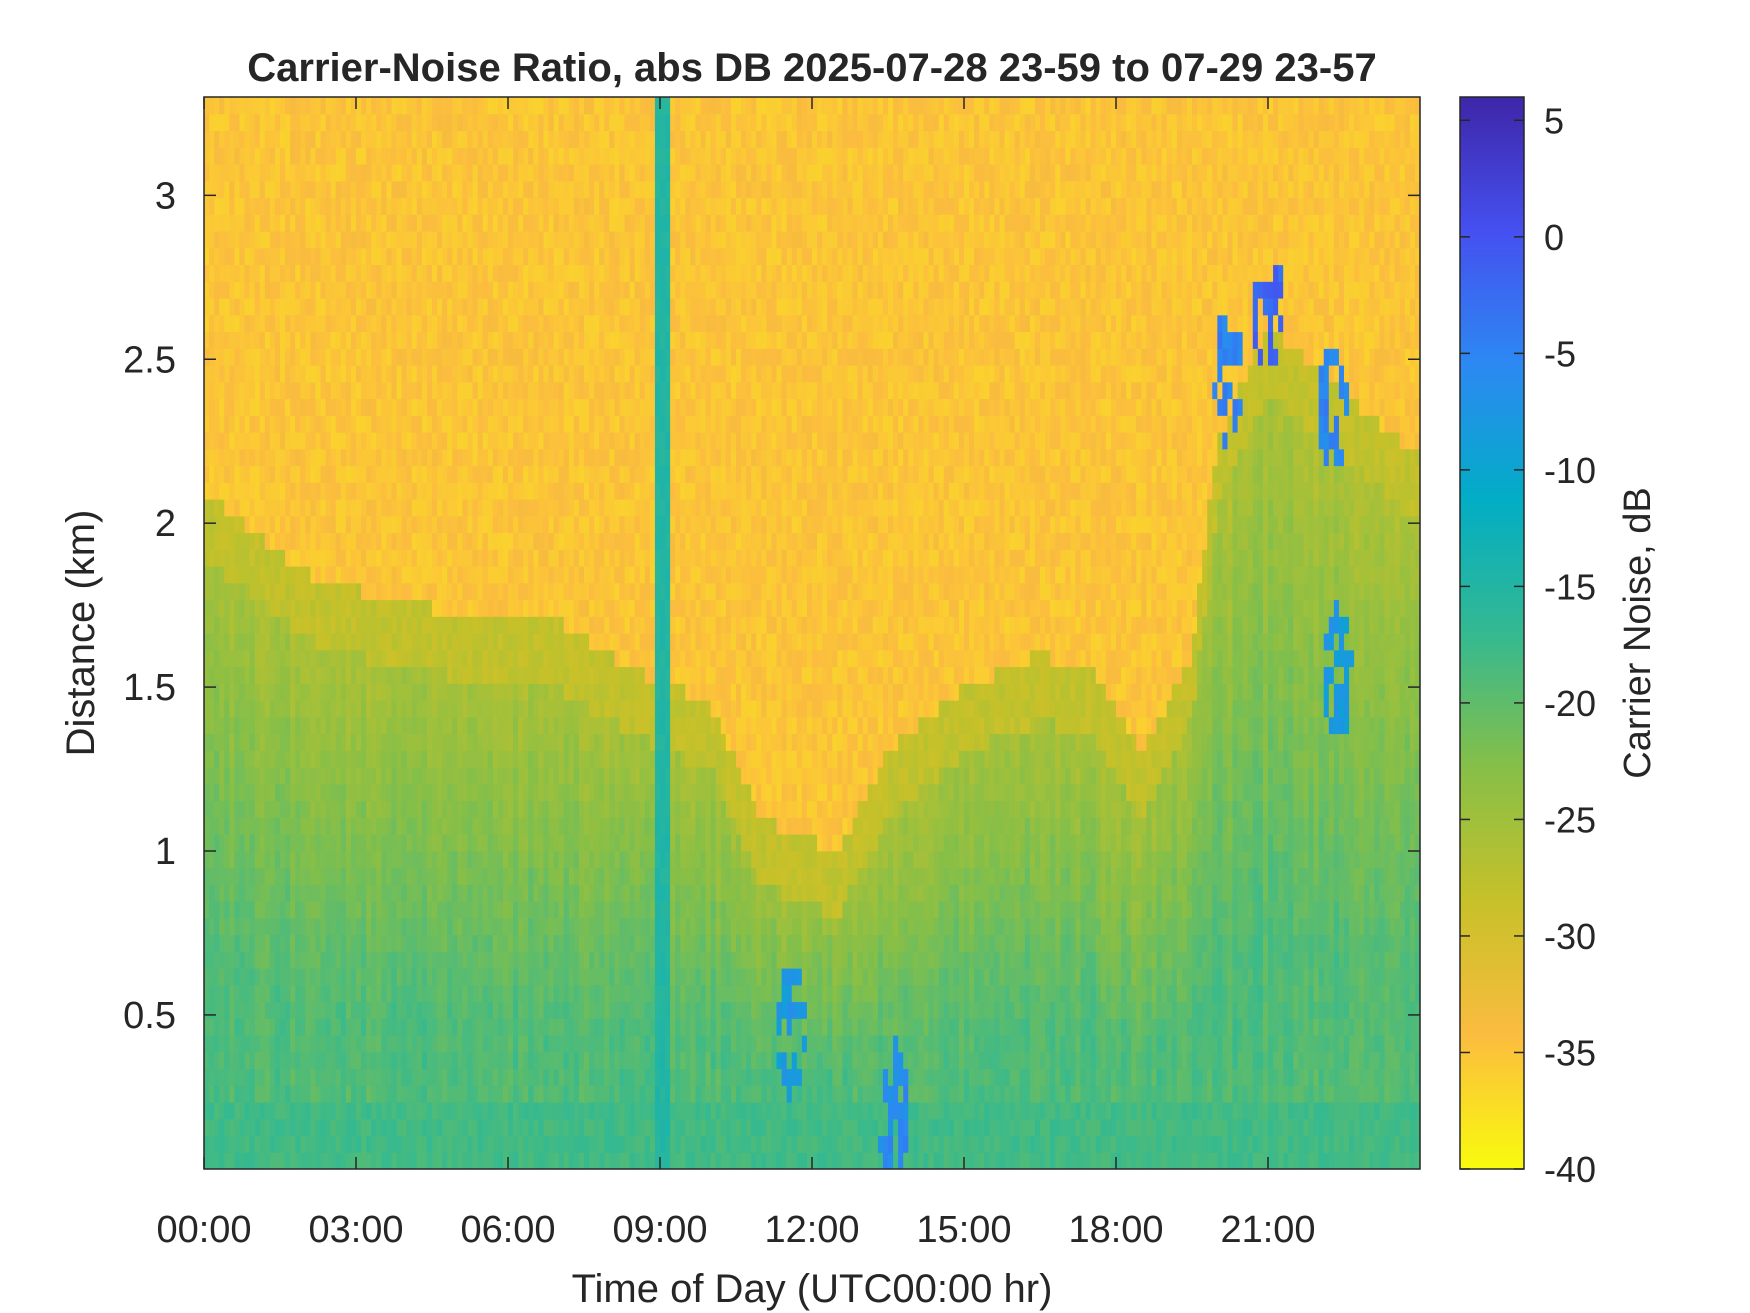 The image size is (1750, 1313). What do you see at coordinates (1560, 353) in the screenshot?
I see `colorbar-tick-label: -5` at bounding box center [1560, 353].